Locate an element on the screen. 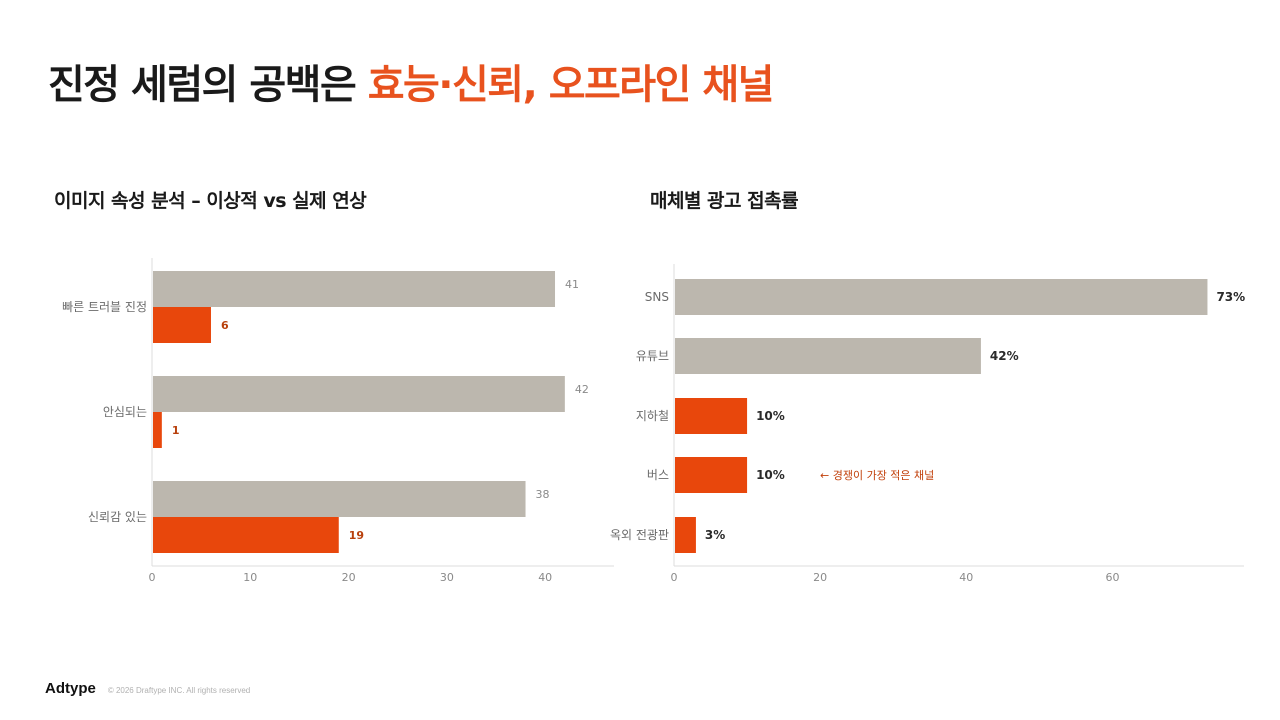 This screenshot has height=720, width=1280. category-label: SNS is located at coordinates (657, 297).